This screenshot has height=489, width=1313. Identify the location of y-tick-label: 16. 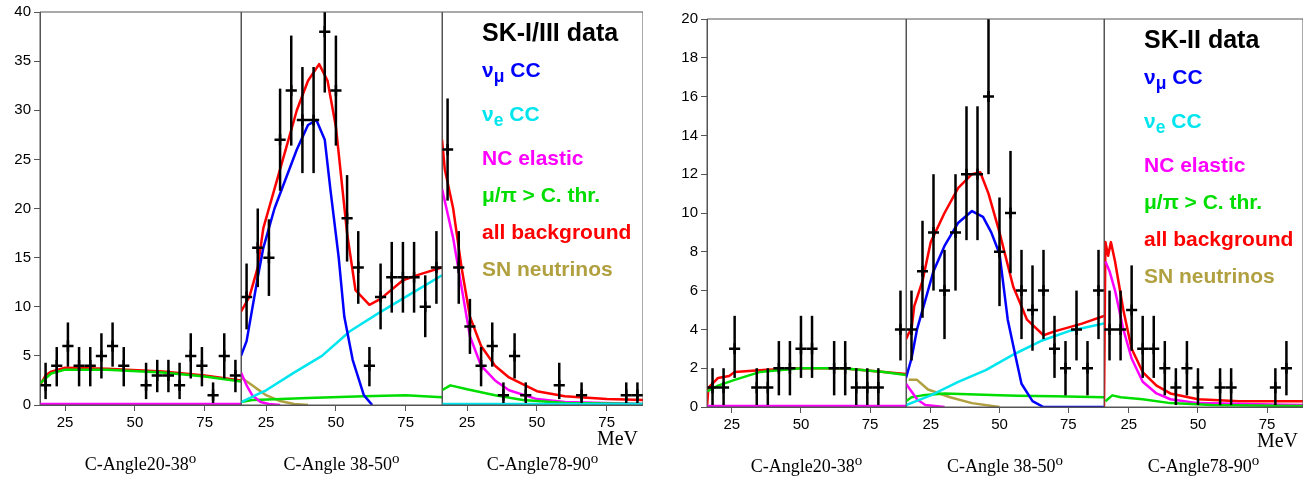
(689, 95).